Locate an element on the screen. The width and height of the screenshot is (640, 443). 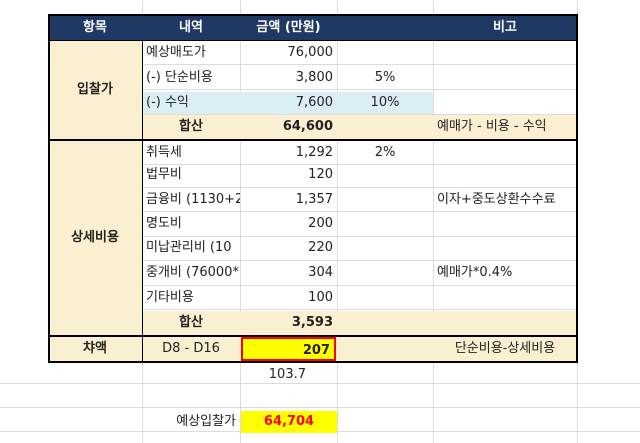
note-cell: 단순비용-상세비용 is located at coordinates (505, 348).